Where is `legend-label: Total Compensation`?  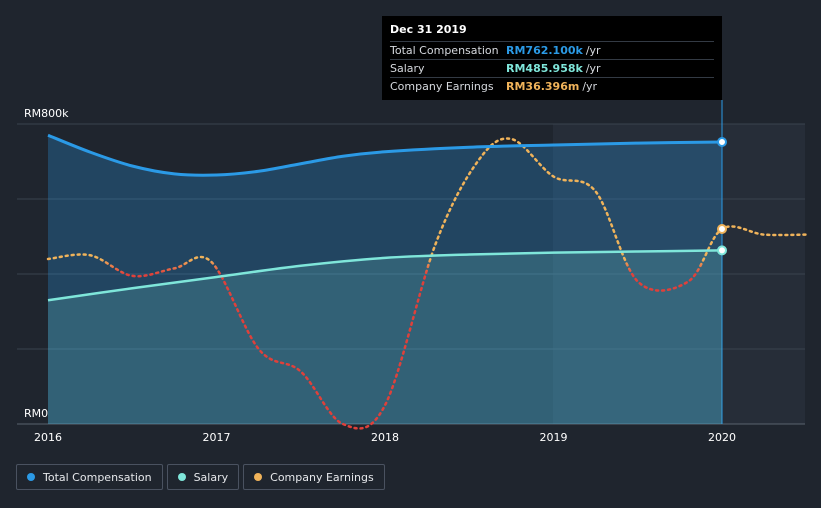
legend-label: Total Compensation is located at coordinates (97, 477).